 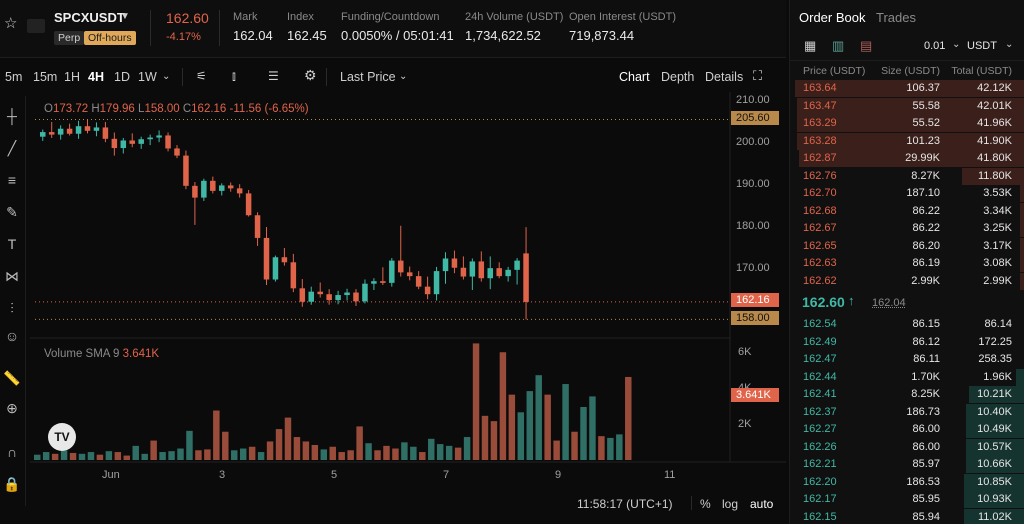 I want to click on zoom-in-icon: ⊕, so click(x=12, y=408).